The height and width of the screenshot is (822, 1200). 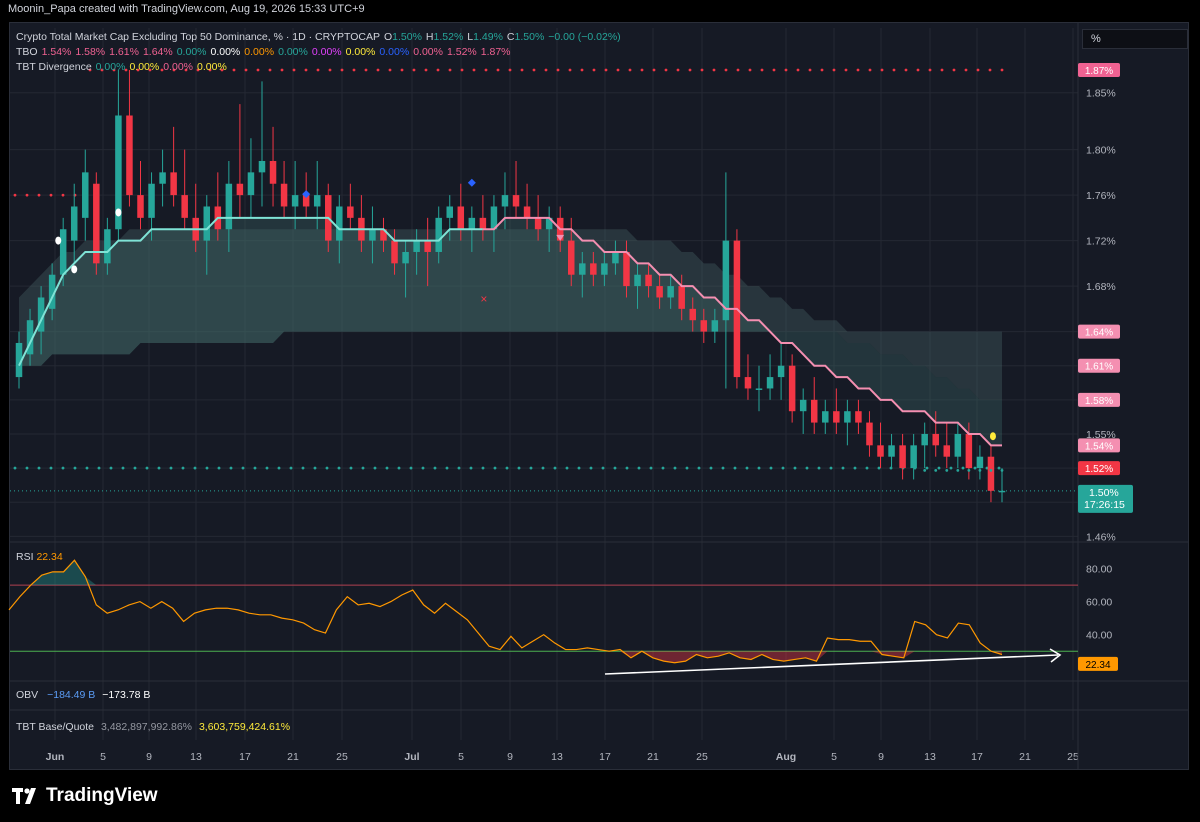 What do you see at coordinates (39, 195) in the screenshot?
I see `upper-dot` at bounding box center [39, 195].